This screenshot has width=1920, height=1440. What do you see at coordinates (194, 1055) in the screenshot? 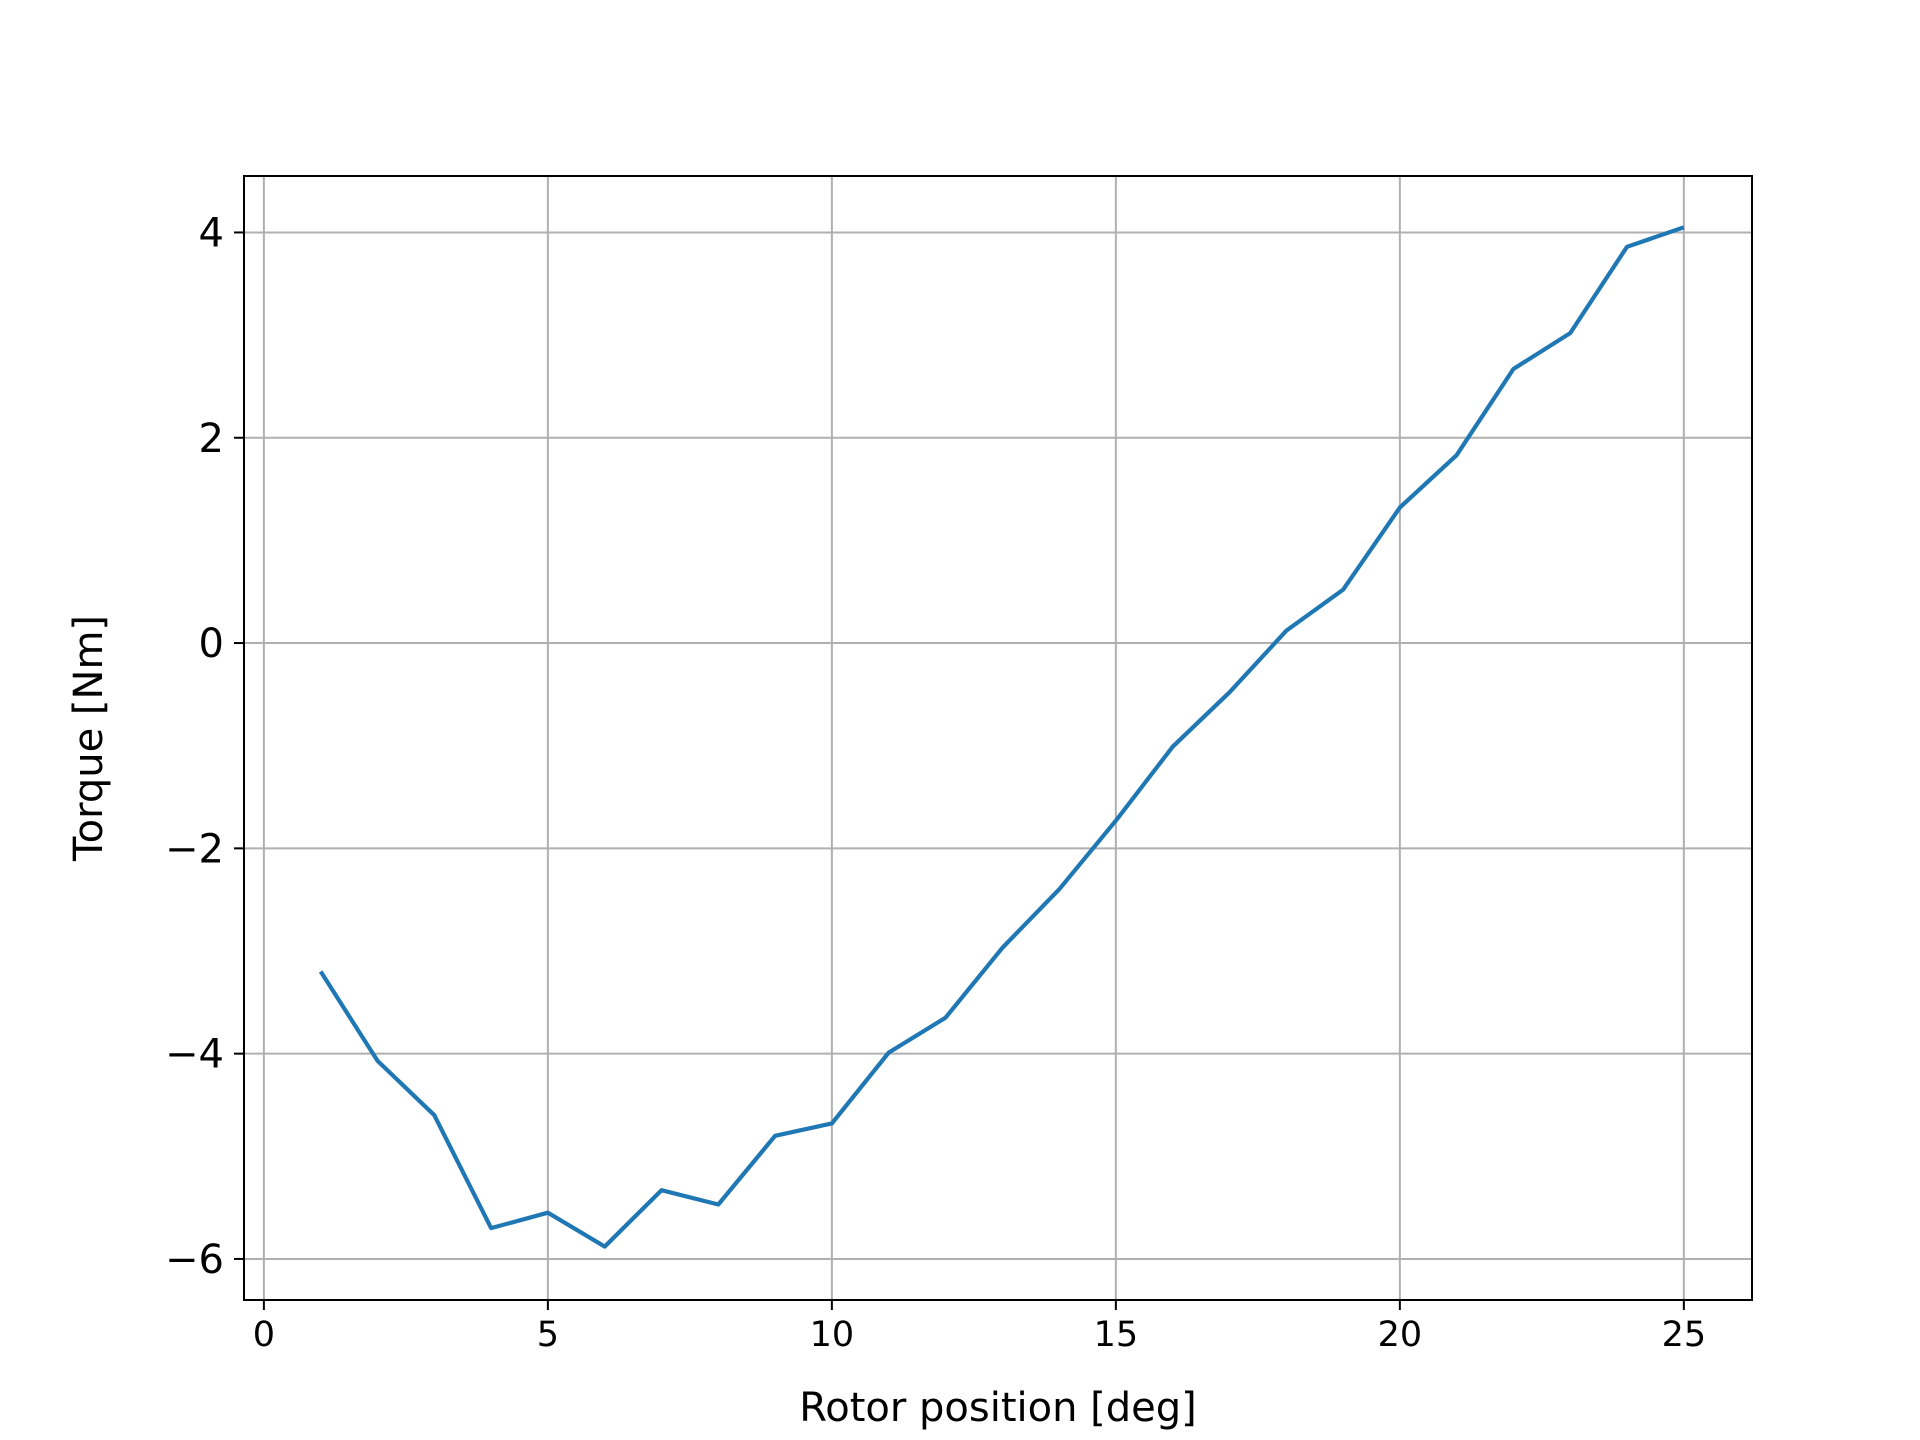
I see `y-tick-label: −4` at bounding box center [194, 1055].